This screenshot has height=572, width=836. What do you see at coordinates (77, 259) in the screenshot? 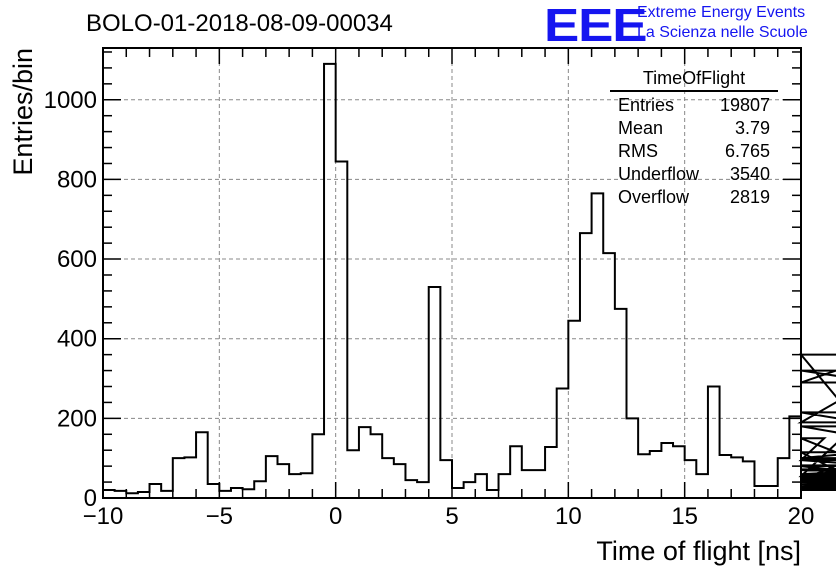
I see `y-tick-label: 600` at bounding box center [77, 259].